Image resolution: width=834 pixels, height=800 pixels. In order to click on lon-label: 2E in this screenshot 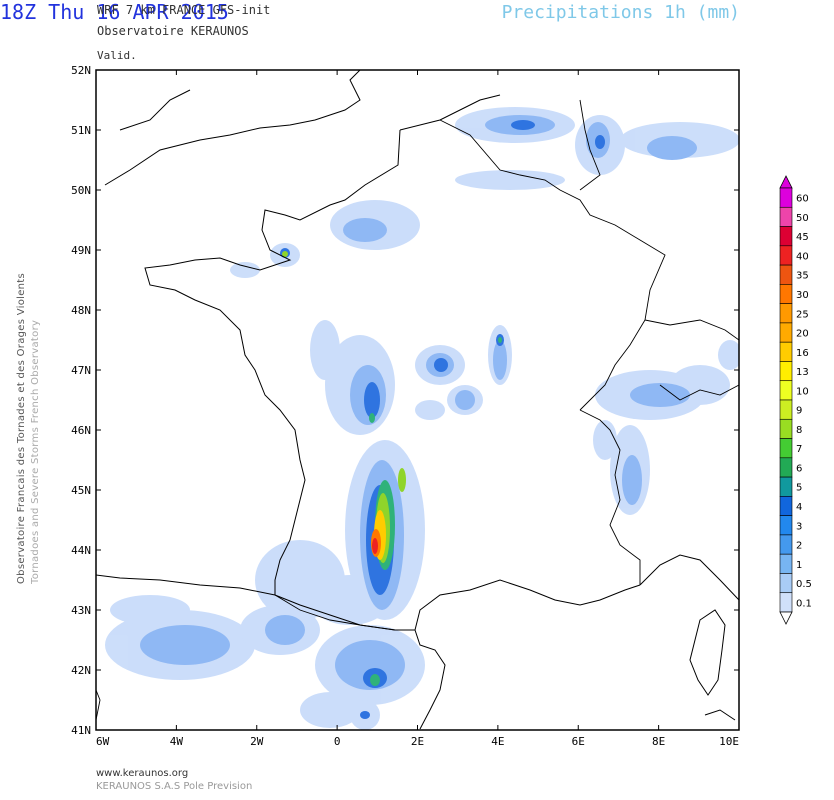, I will do `click(417, 741)`.